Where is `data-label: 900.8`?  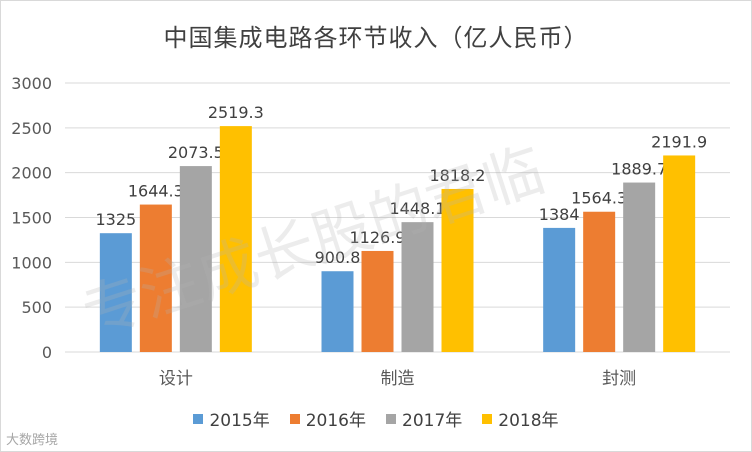 data-label: 900.8 is located at coordinates (338, 257).